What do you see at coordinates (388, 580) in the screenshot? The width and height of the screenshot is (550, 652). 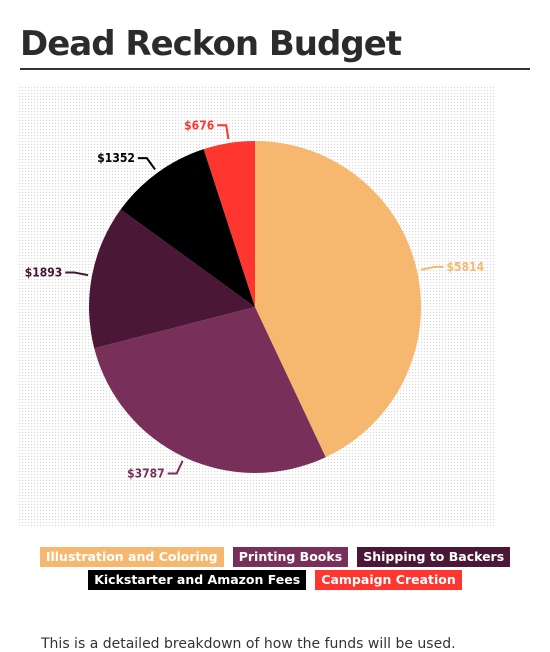 I see `legend-item-campaign: Campaign Creation` at bounding box center [388, 580].